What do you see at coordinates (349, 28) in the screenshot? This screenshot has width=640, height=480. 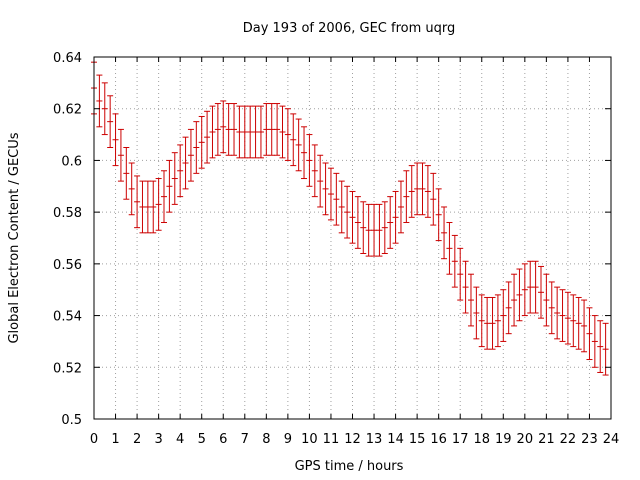 I see `chart-title: Day 193 of 2006, GEC from uqrg` at bounding box center [349, 28].